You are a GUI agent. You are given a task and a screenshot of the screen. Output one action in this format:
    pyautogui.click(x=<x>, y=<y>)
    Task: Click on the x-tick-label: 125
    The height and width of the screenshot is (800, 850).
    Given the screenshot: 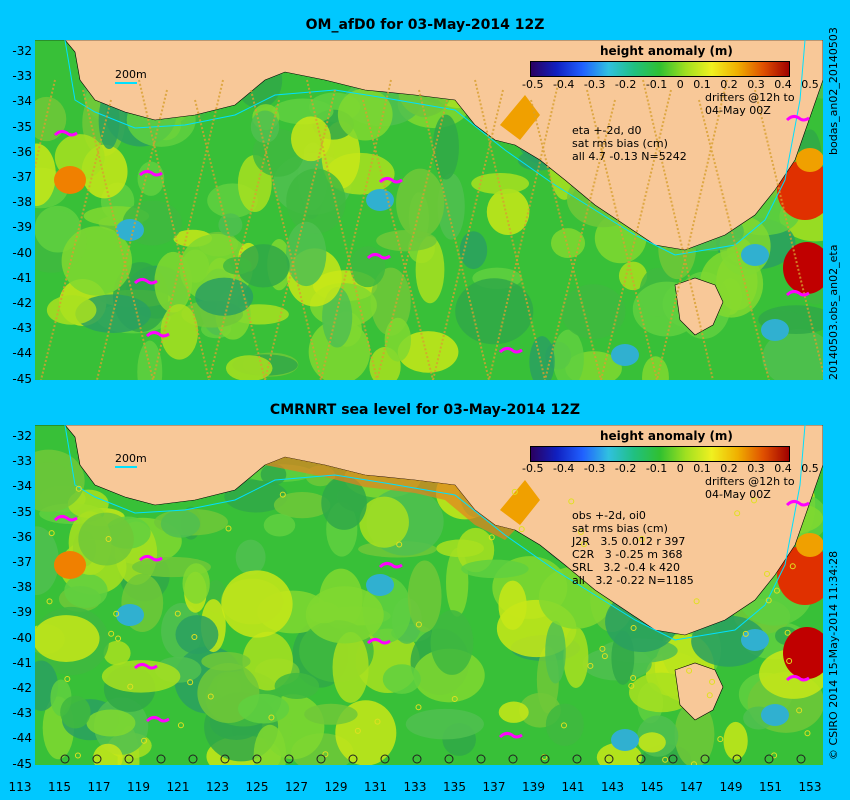 What is the action you would take?
    pyautogui.click(x=257, y=787)
    